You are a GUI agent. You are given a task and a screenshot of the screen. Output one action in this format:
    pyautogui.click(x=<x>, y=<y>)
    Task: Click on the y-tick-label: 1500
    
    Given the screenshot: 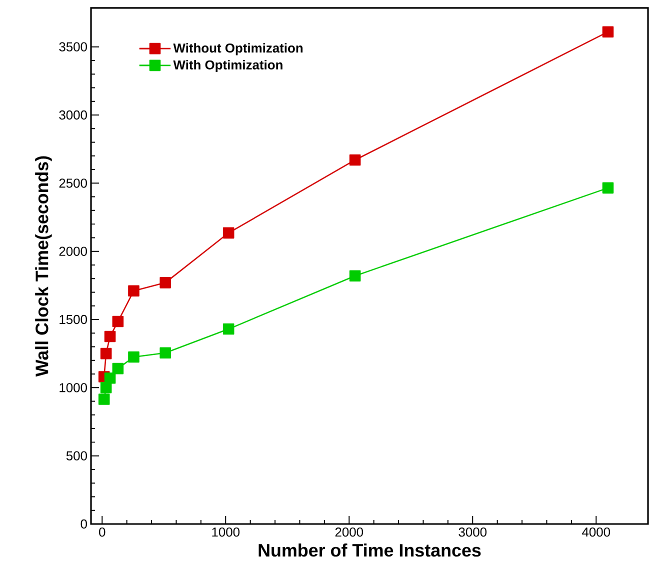 What is the action you would take?
    pyautogui.click(x=73, y=319)
    